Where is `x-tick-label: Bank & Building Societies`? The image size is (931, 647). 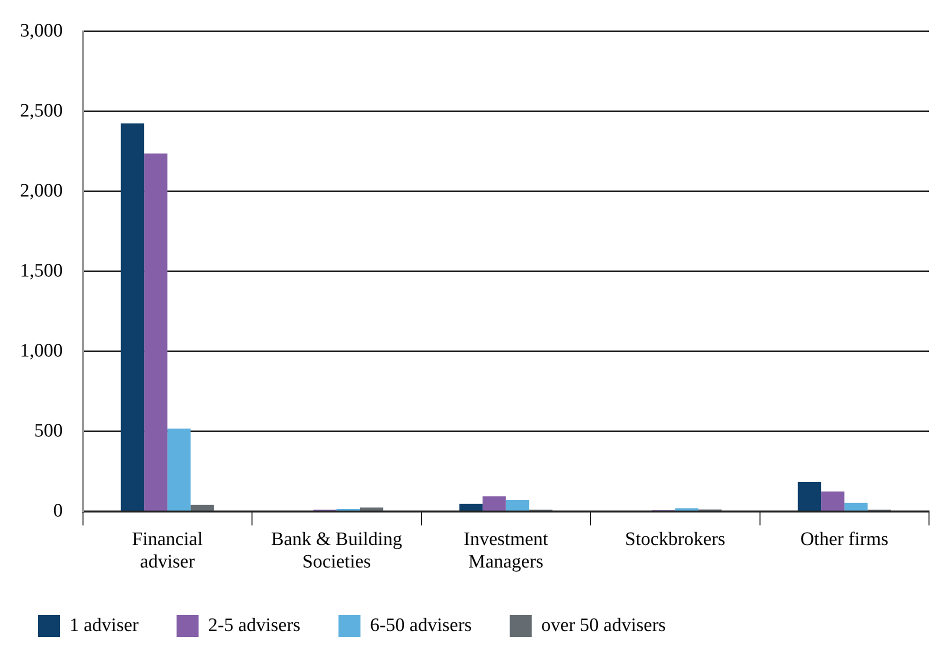 x-tick-label: Bank & Building Societies is located at coordinates (337, 550).